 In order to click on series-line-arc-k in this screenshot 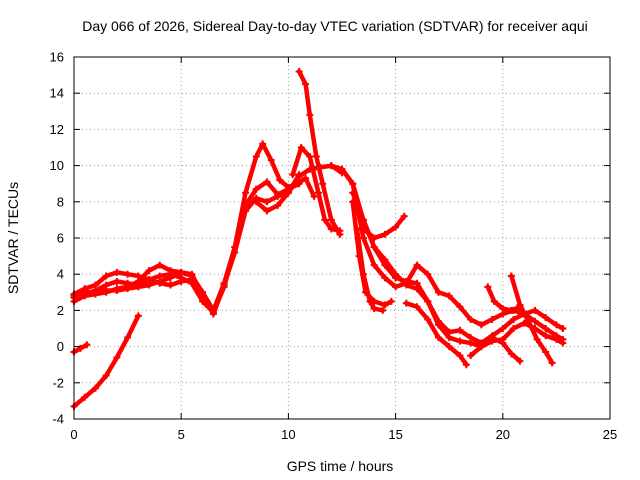, I will do `click(452, 256)`.